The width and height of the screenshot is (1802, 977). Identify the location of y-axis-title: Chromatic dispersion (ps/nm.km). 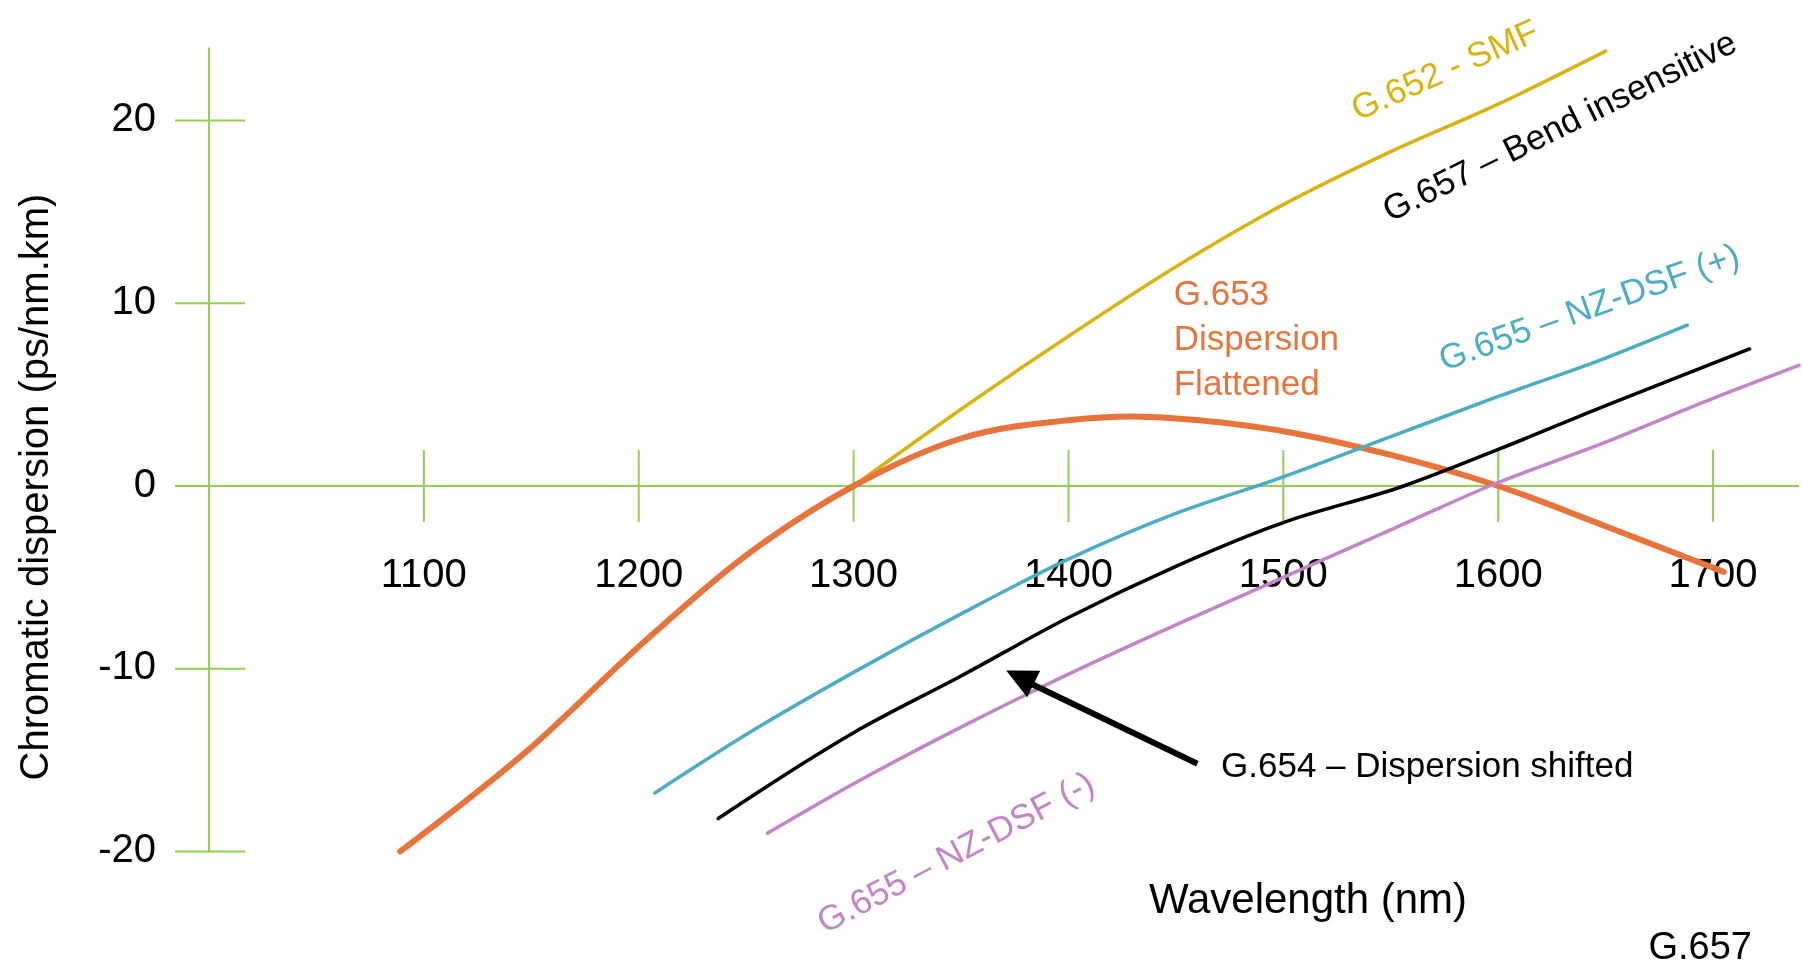
(34, 487).